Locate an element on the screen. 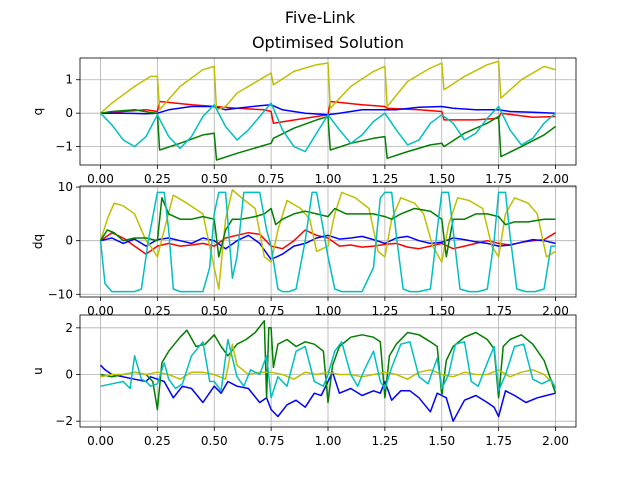 The image size is (640, 480). figure-suptitle: Five-Link is located at coordinates (320, 17).